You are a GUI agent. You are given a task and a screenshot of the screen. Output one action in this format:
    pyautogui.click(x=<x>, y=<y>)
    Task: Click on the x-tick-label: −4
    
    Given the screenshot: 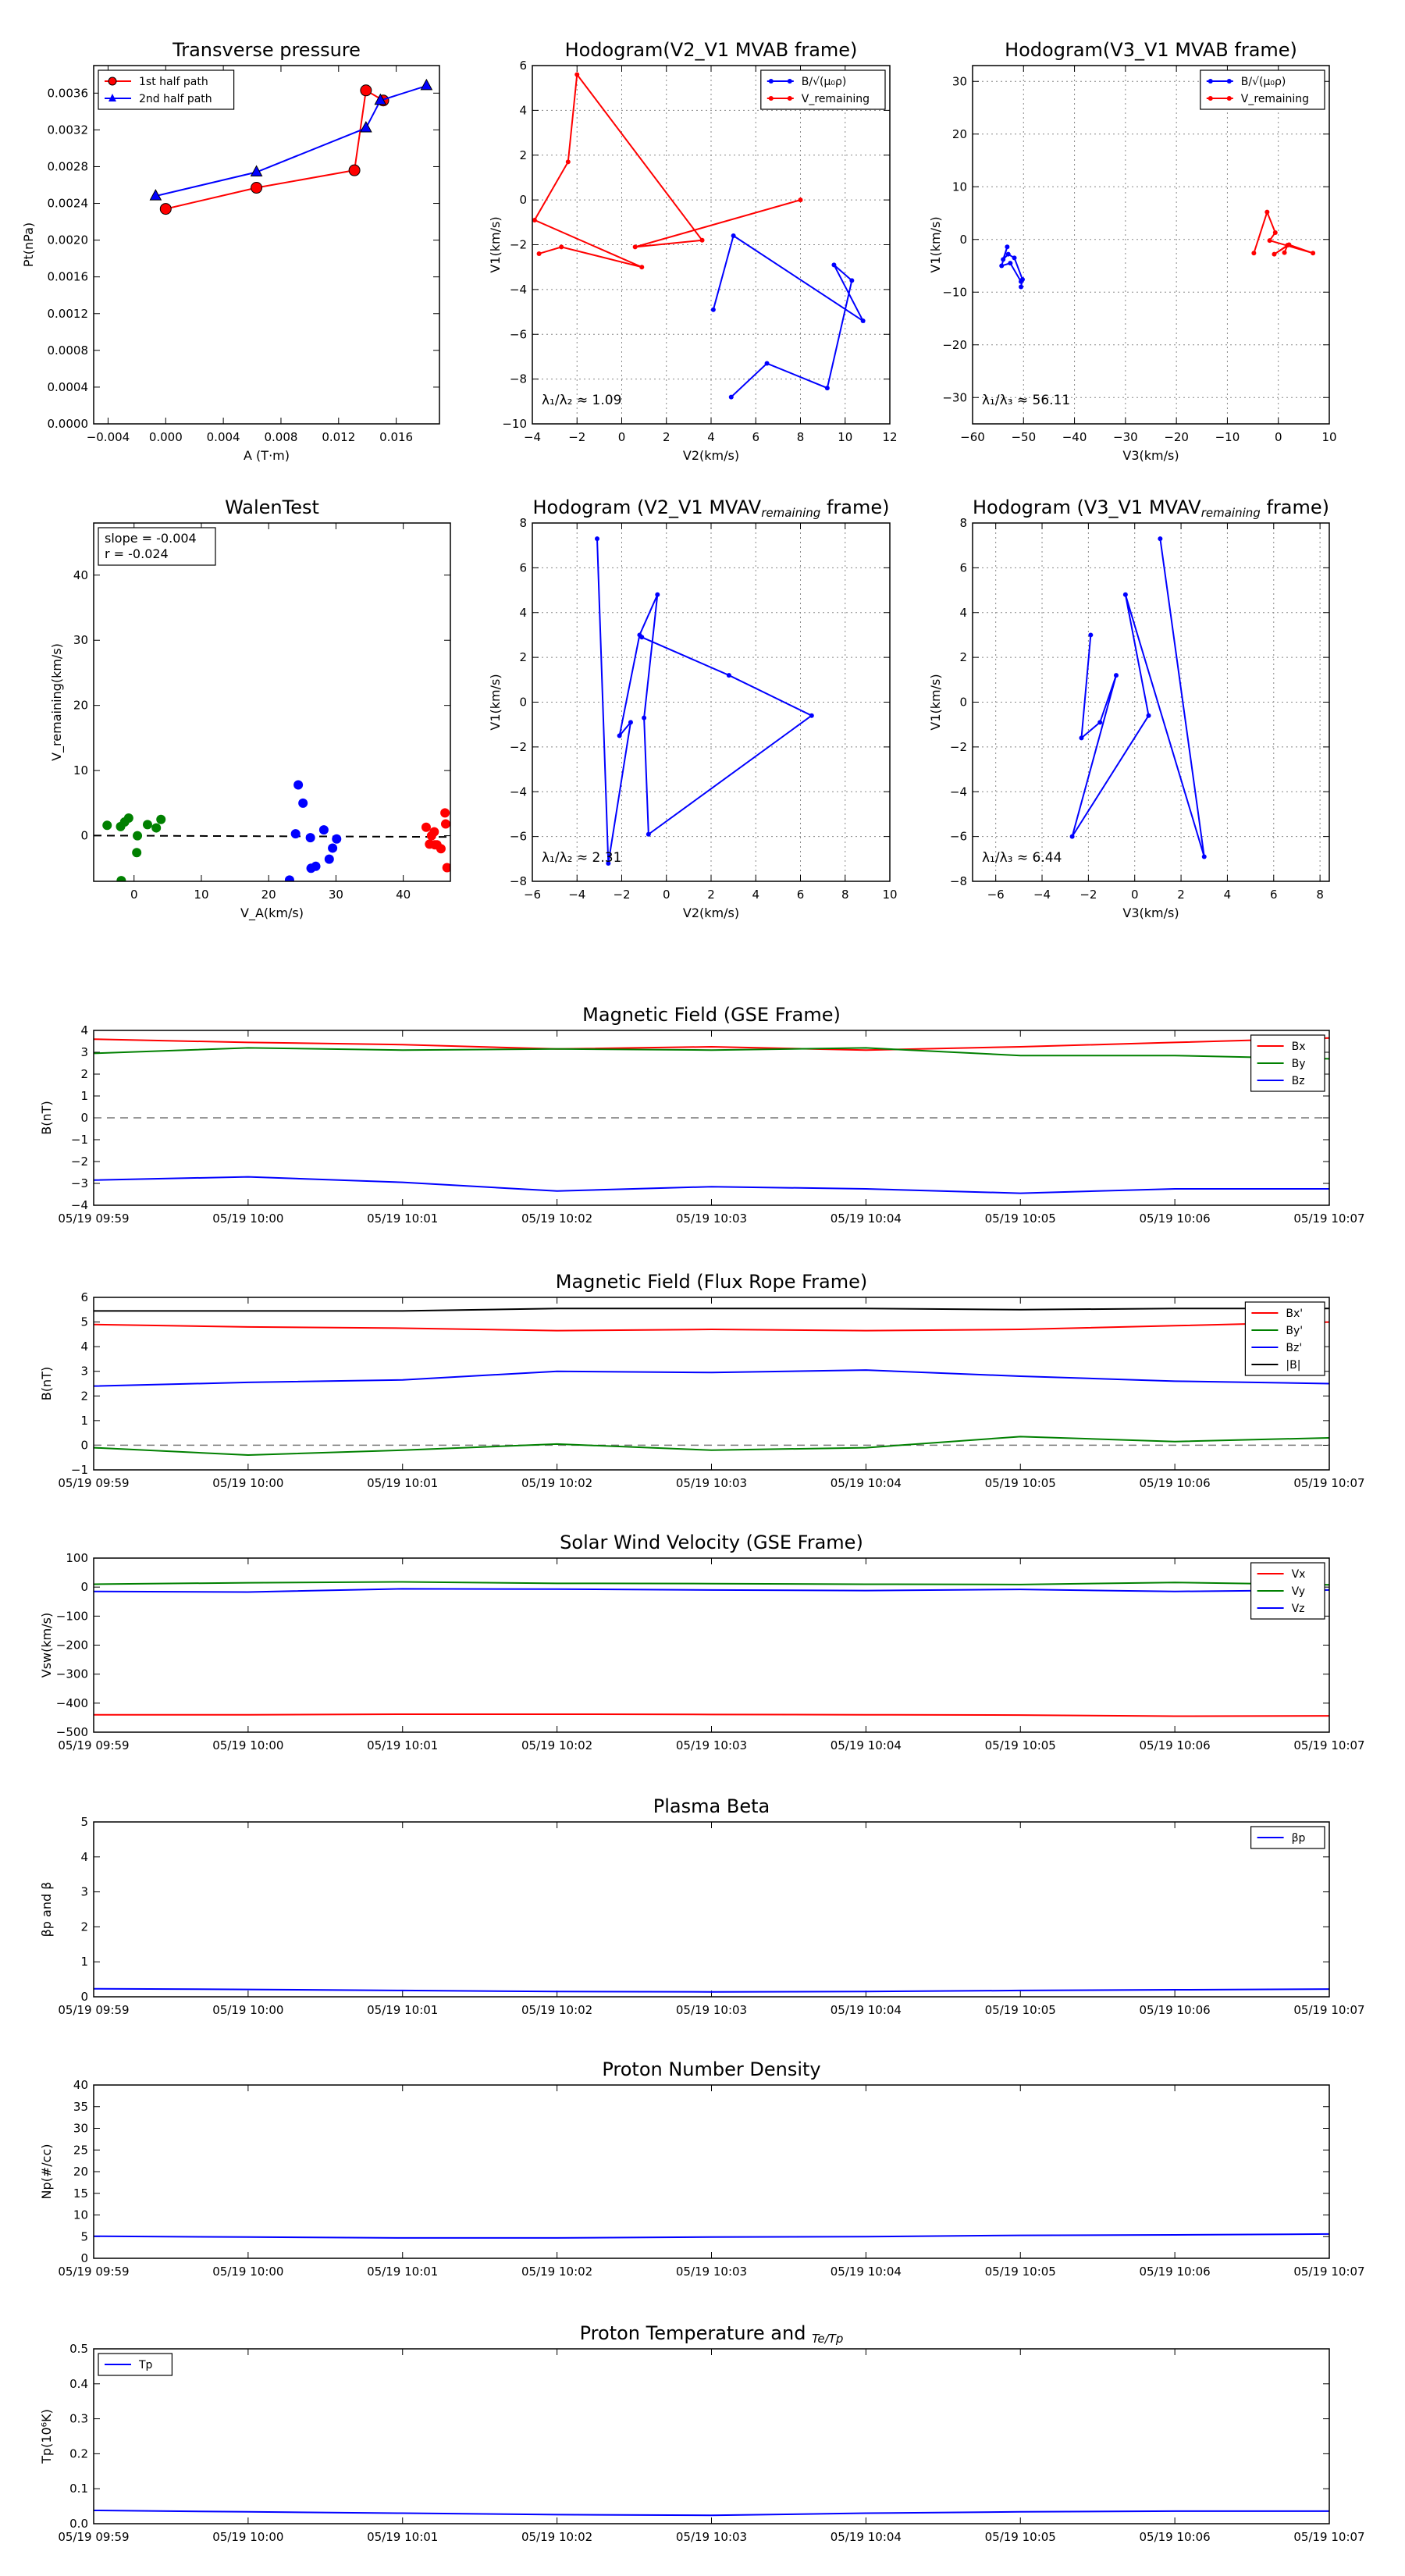 What is the action you would take?
    pyautogui.click(x=533, y=437)
    